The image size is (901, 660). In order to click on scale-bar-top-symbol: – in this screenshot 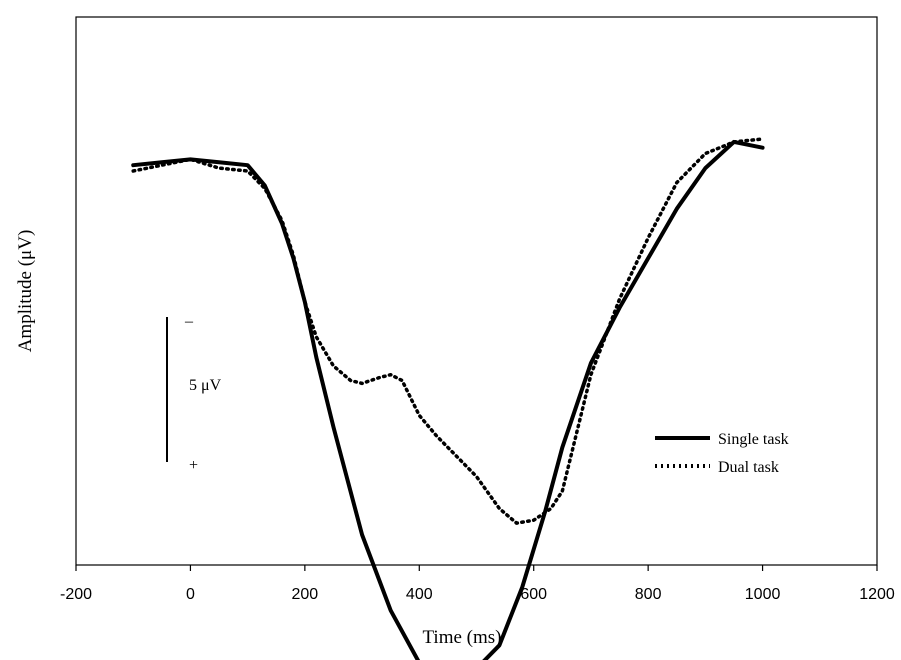, I will do `click(189, 321)`.